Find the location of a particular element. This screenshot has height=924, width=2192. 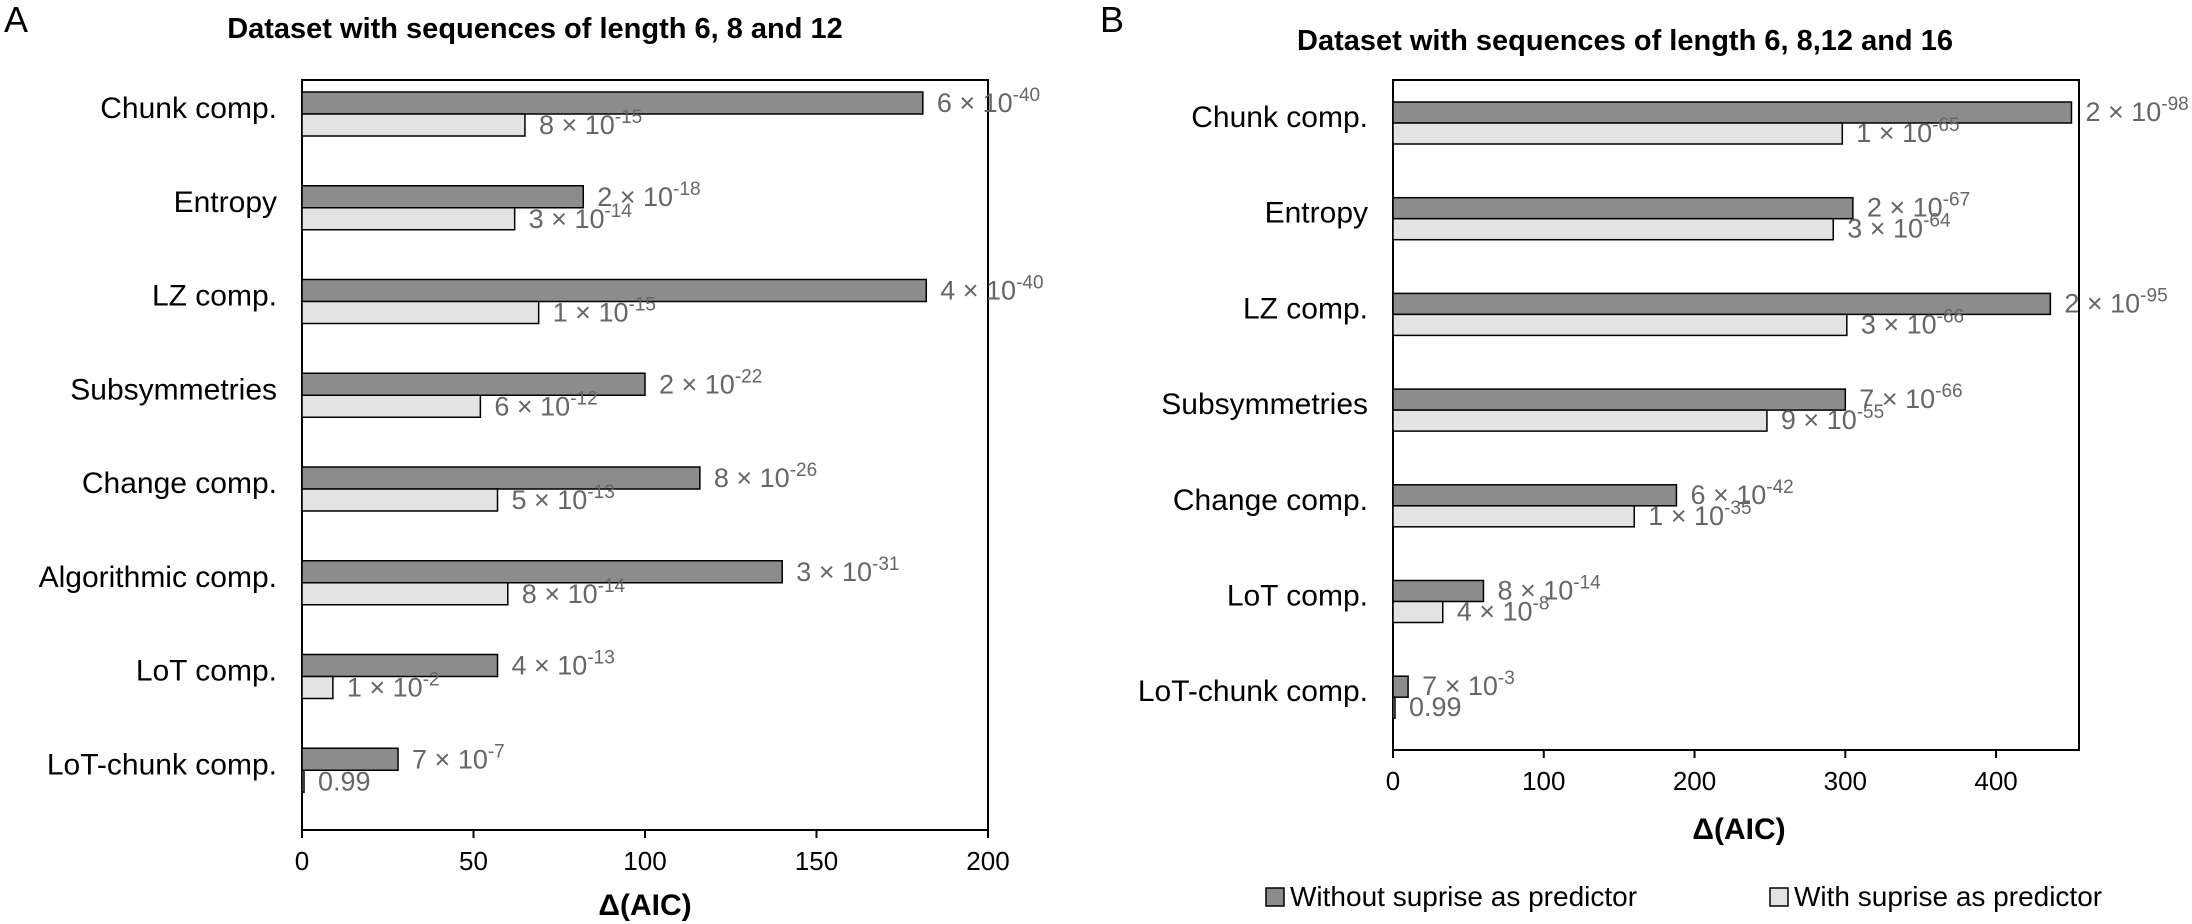

panel-a-data-label: 2 × 10⁻²² is located at coordinates (710, 382).